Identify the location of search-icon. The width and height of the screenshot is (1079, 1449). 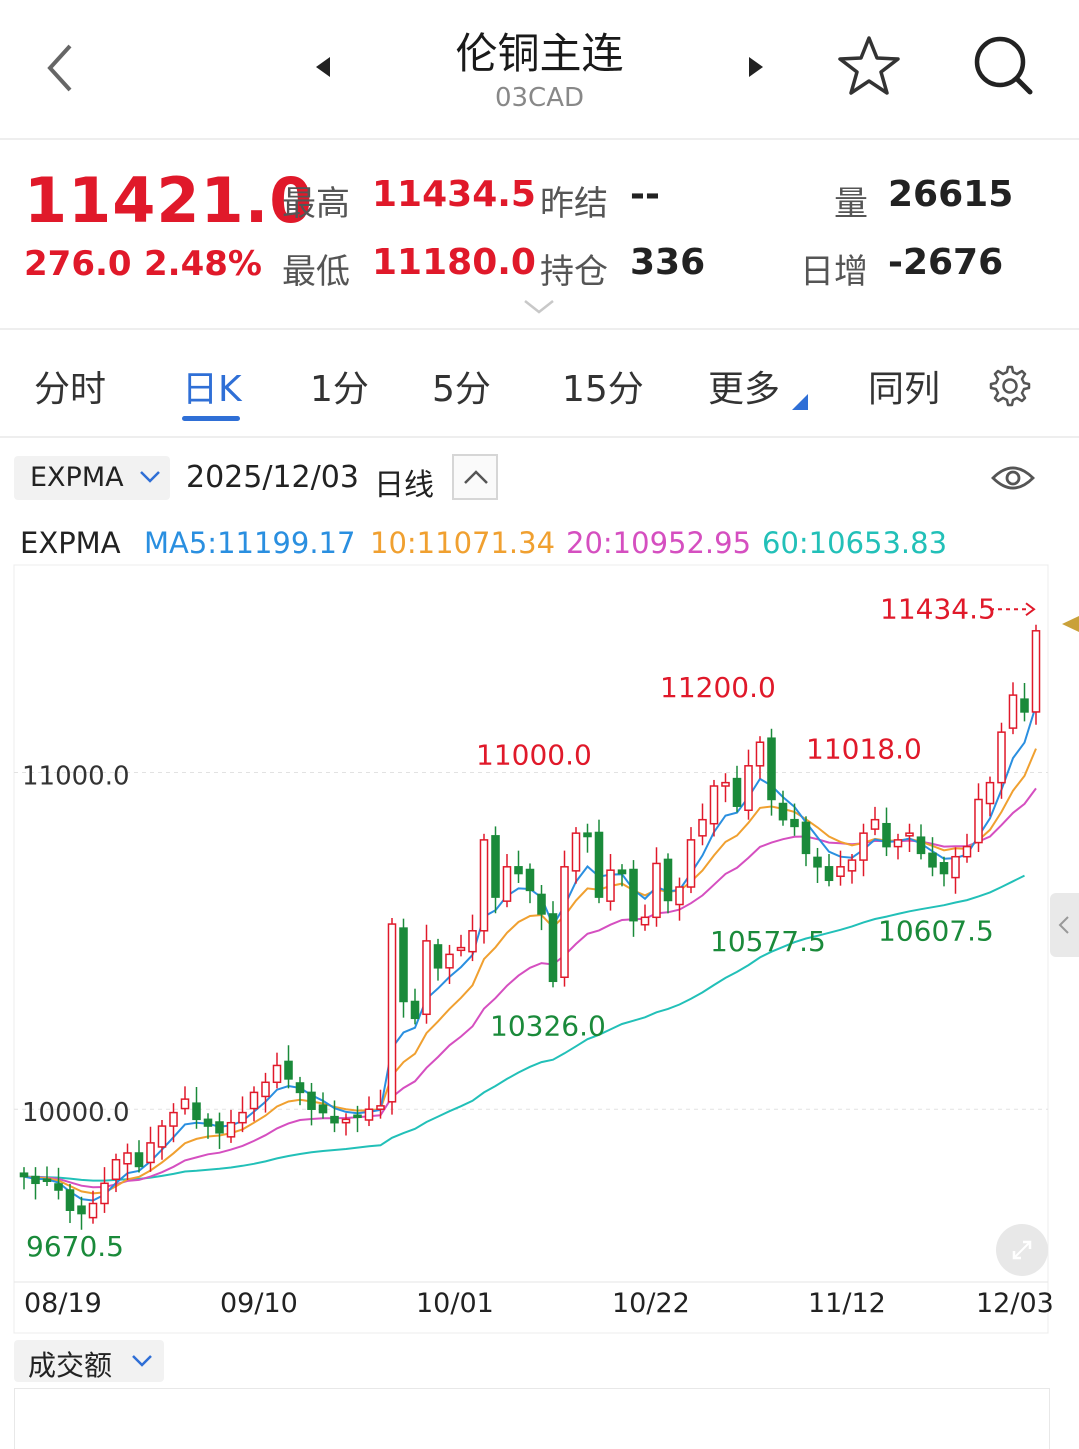
(1004, 66).